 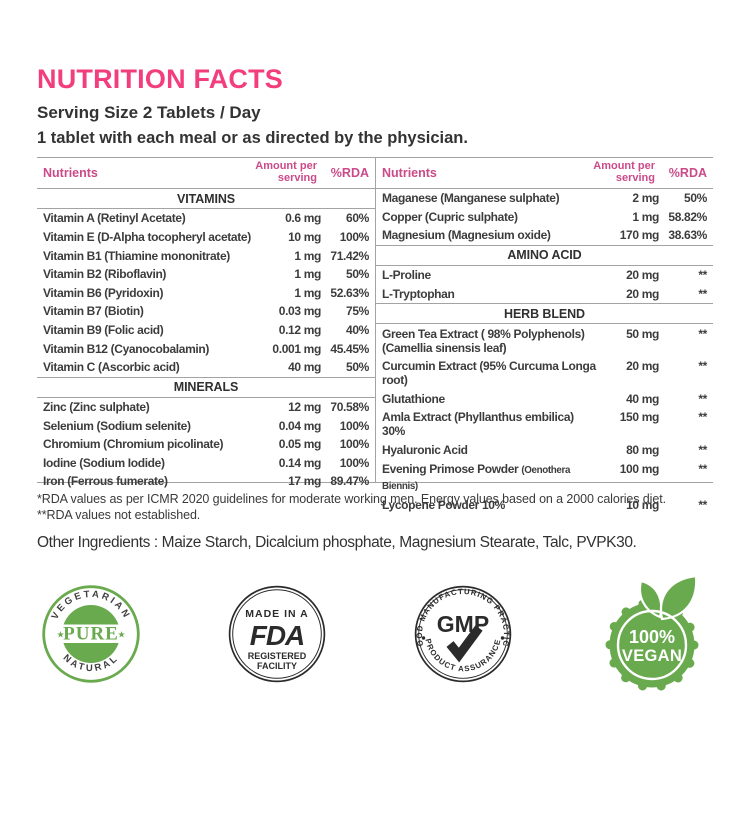 I want to click on amount-cell: 17 mg, so click(x=304, y=481).